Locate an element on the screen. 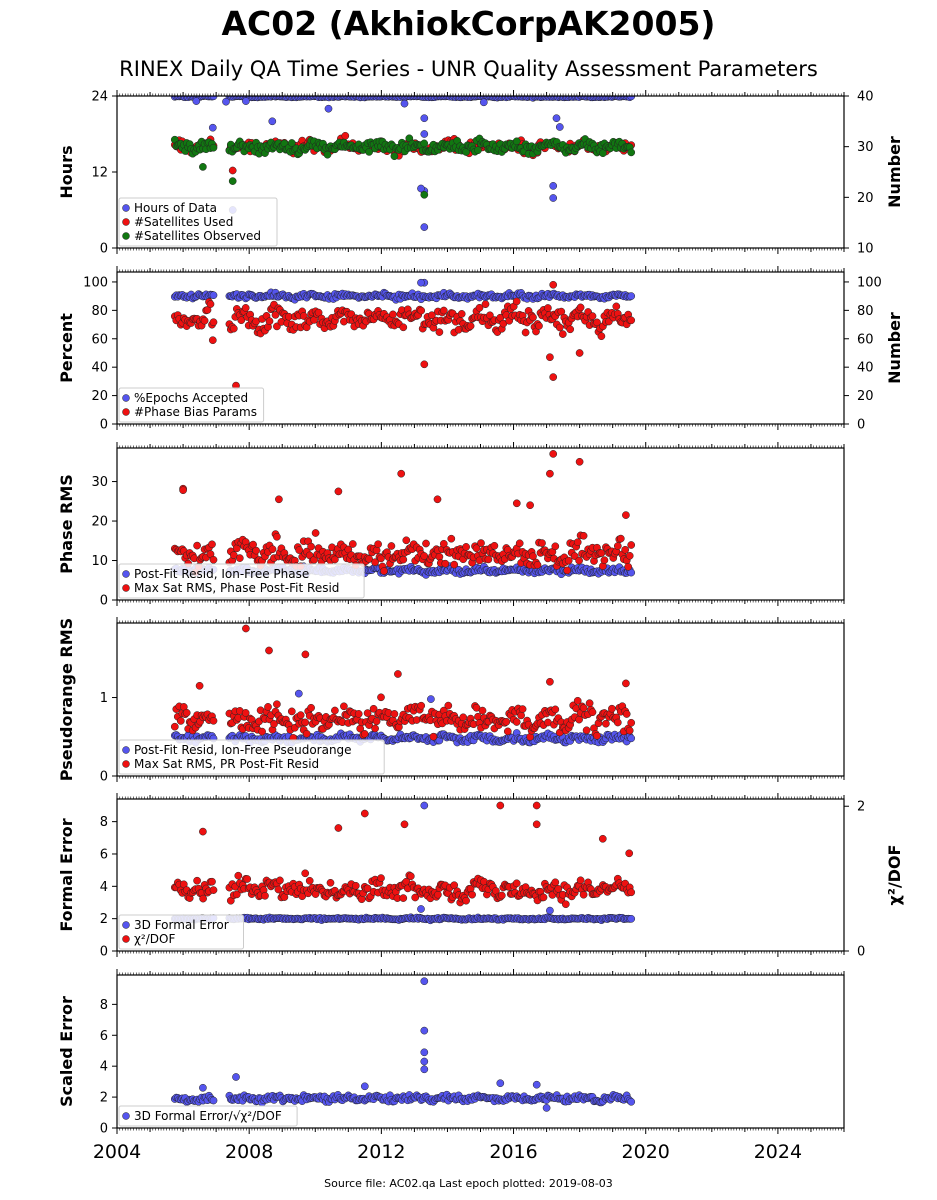 This screenshot has width=937, height=1200. legend-label: #Phase Bias Params is located at coordinates (195, 412).